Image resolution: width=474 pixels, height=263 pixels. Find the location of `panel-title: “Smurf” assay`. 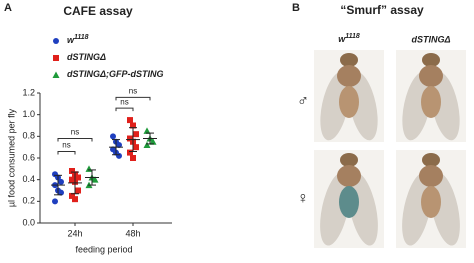

panel-title: “Smurf” assay is located at coordinates (382, 10).